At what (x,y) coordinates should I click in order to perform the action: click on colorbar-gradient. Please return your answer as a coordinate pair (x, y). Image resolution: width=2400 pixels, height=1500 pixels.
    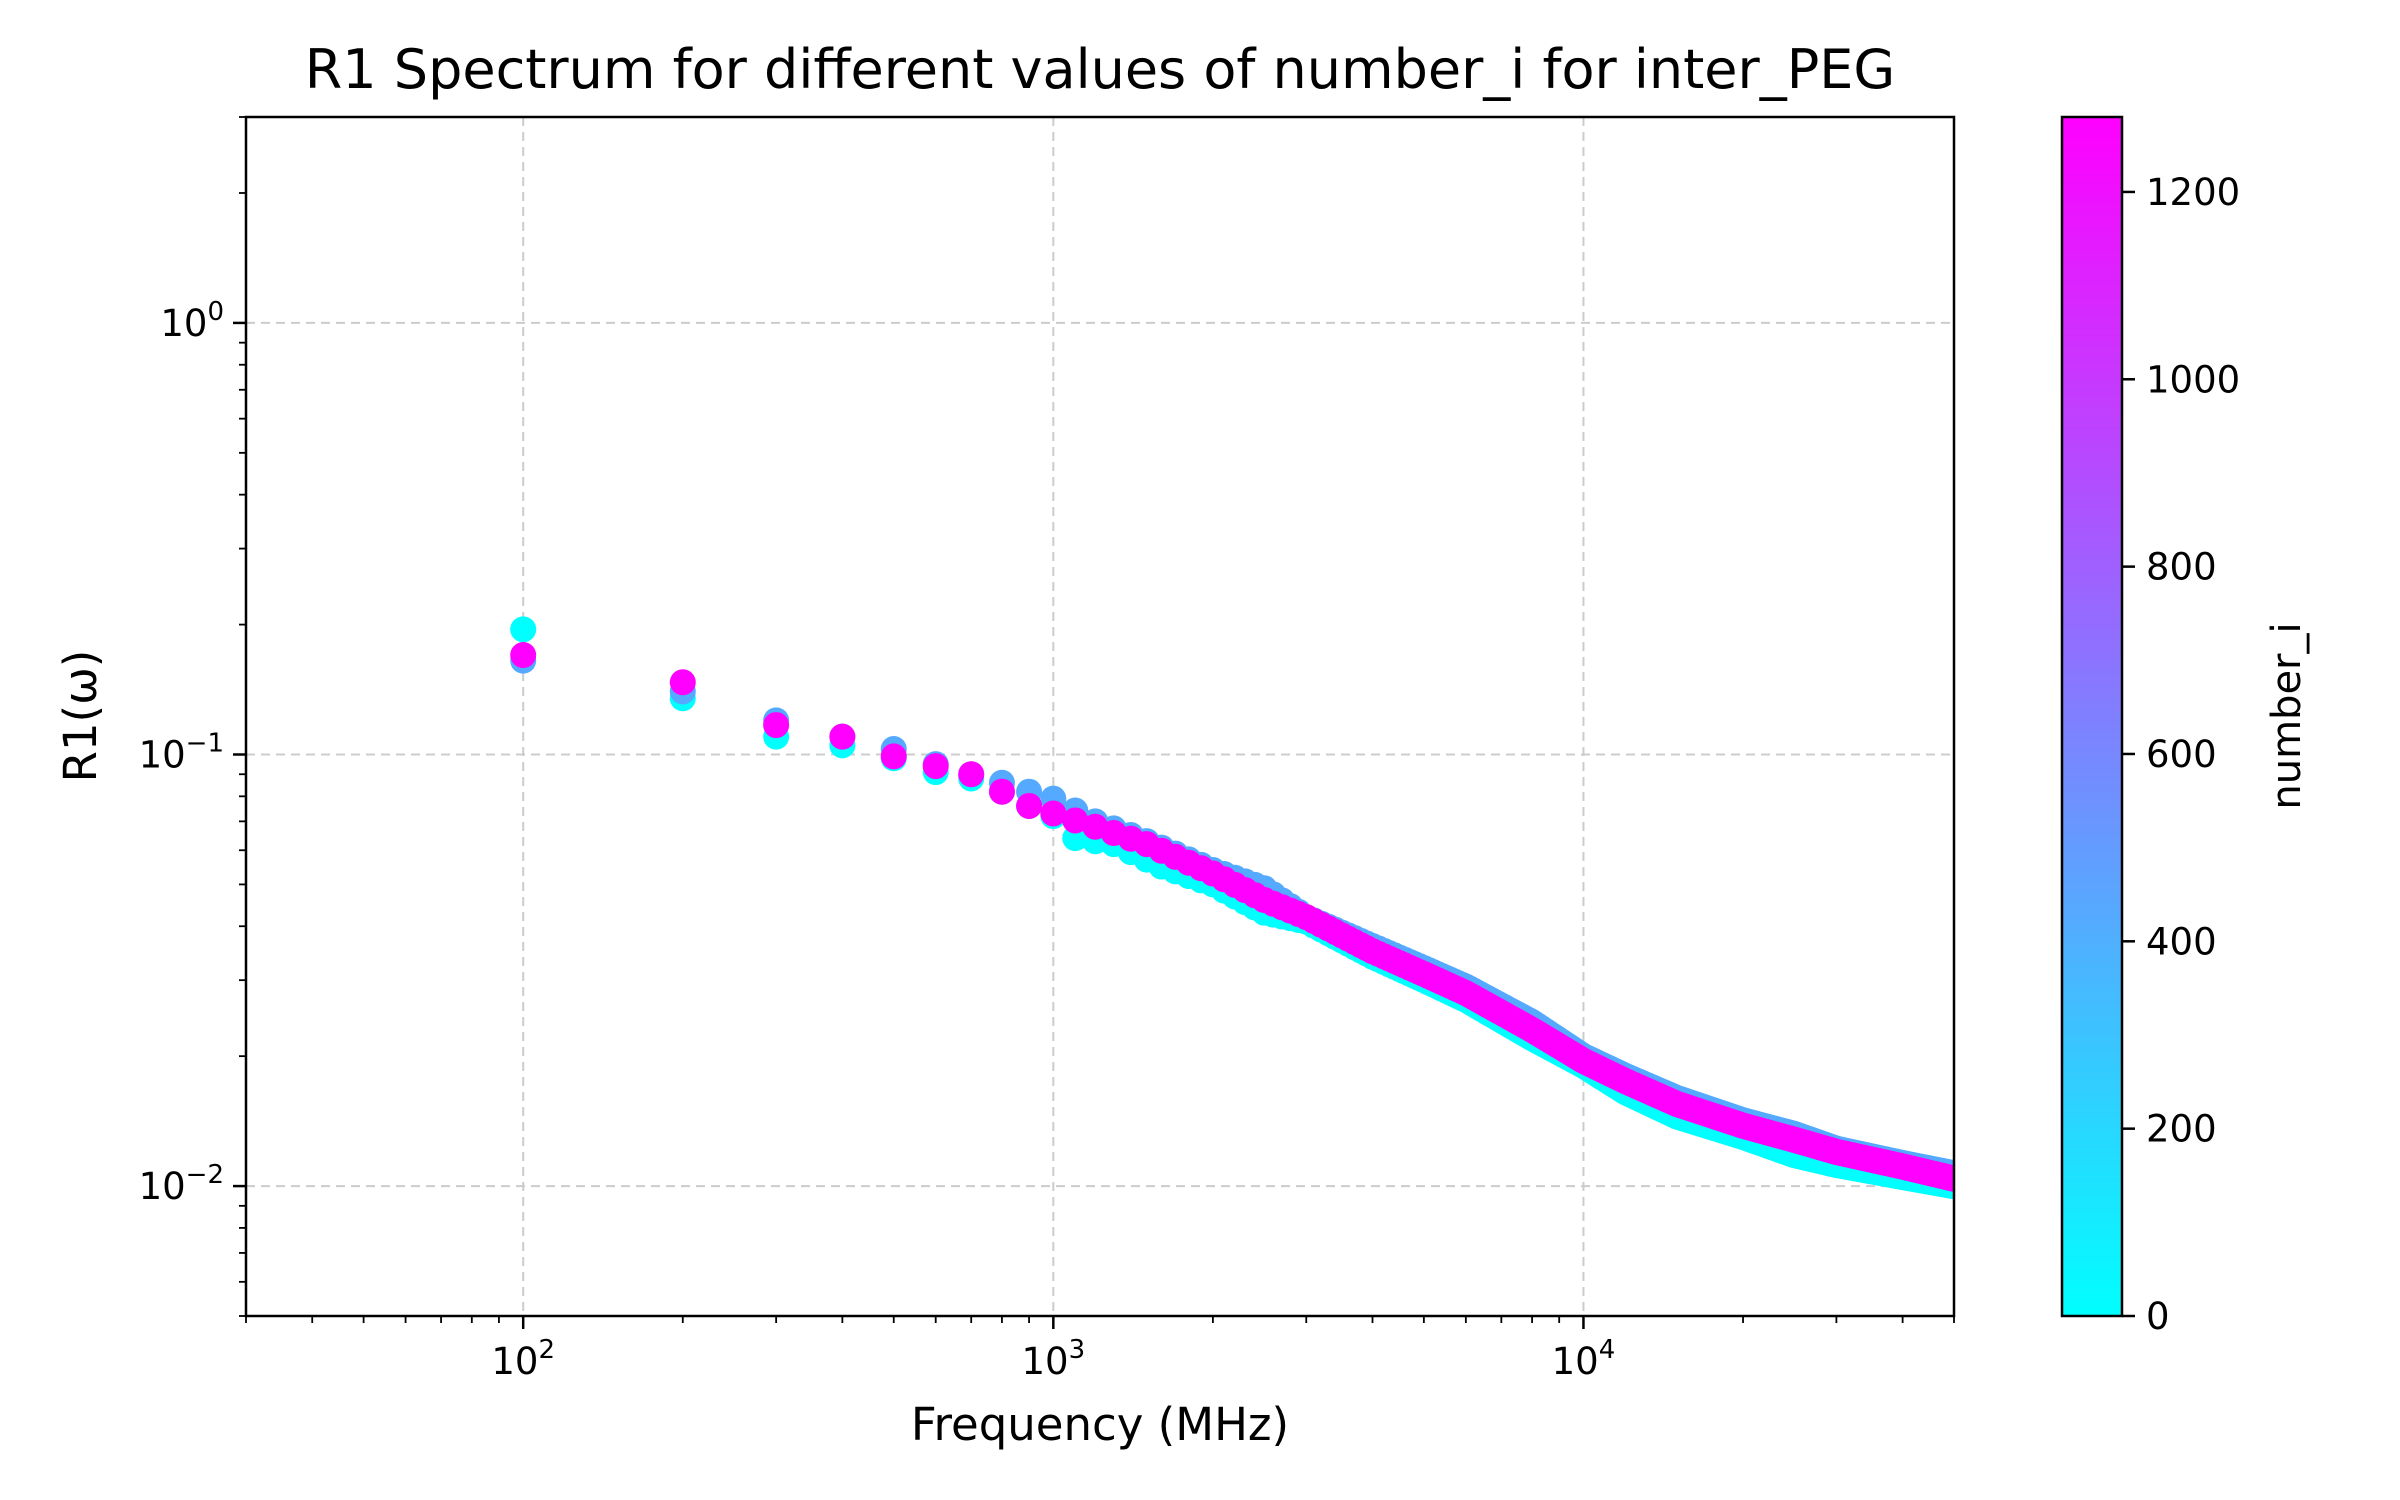
    Looking at the image, I should click on (2092, 716).